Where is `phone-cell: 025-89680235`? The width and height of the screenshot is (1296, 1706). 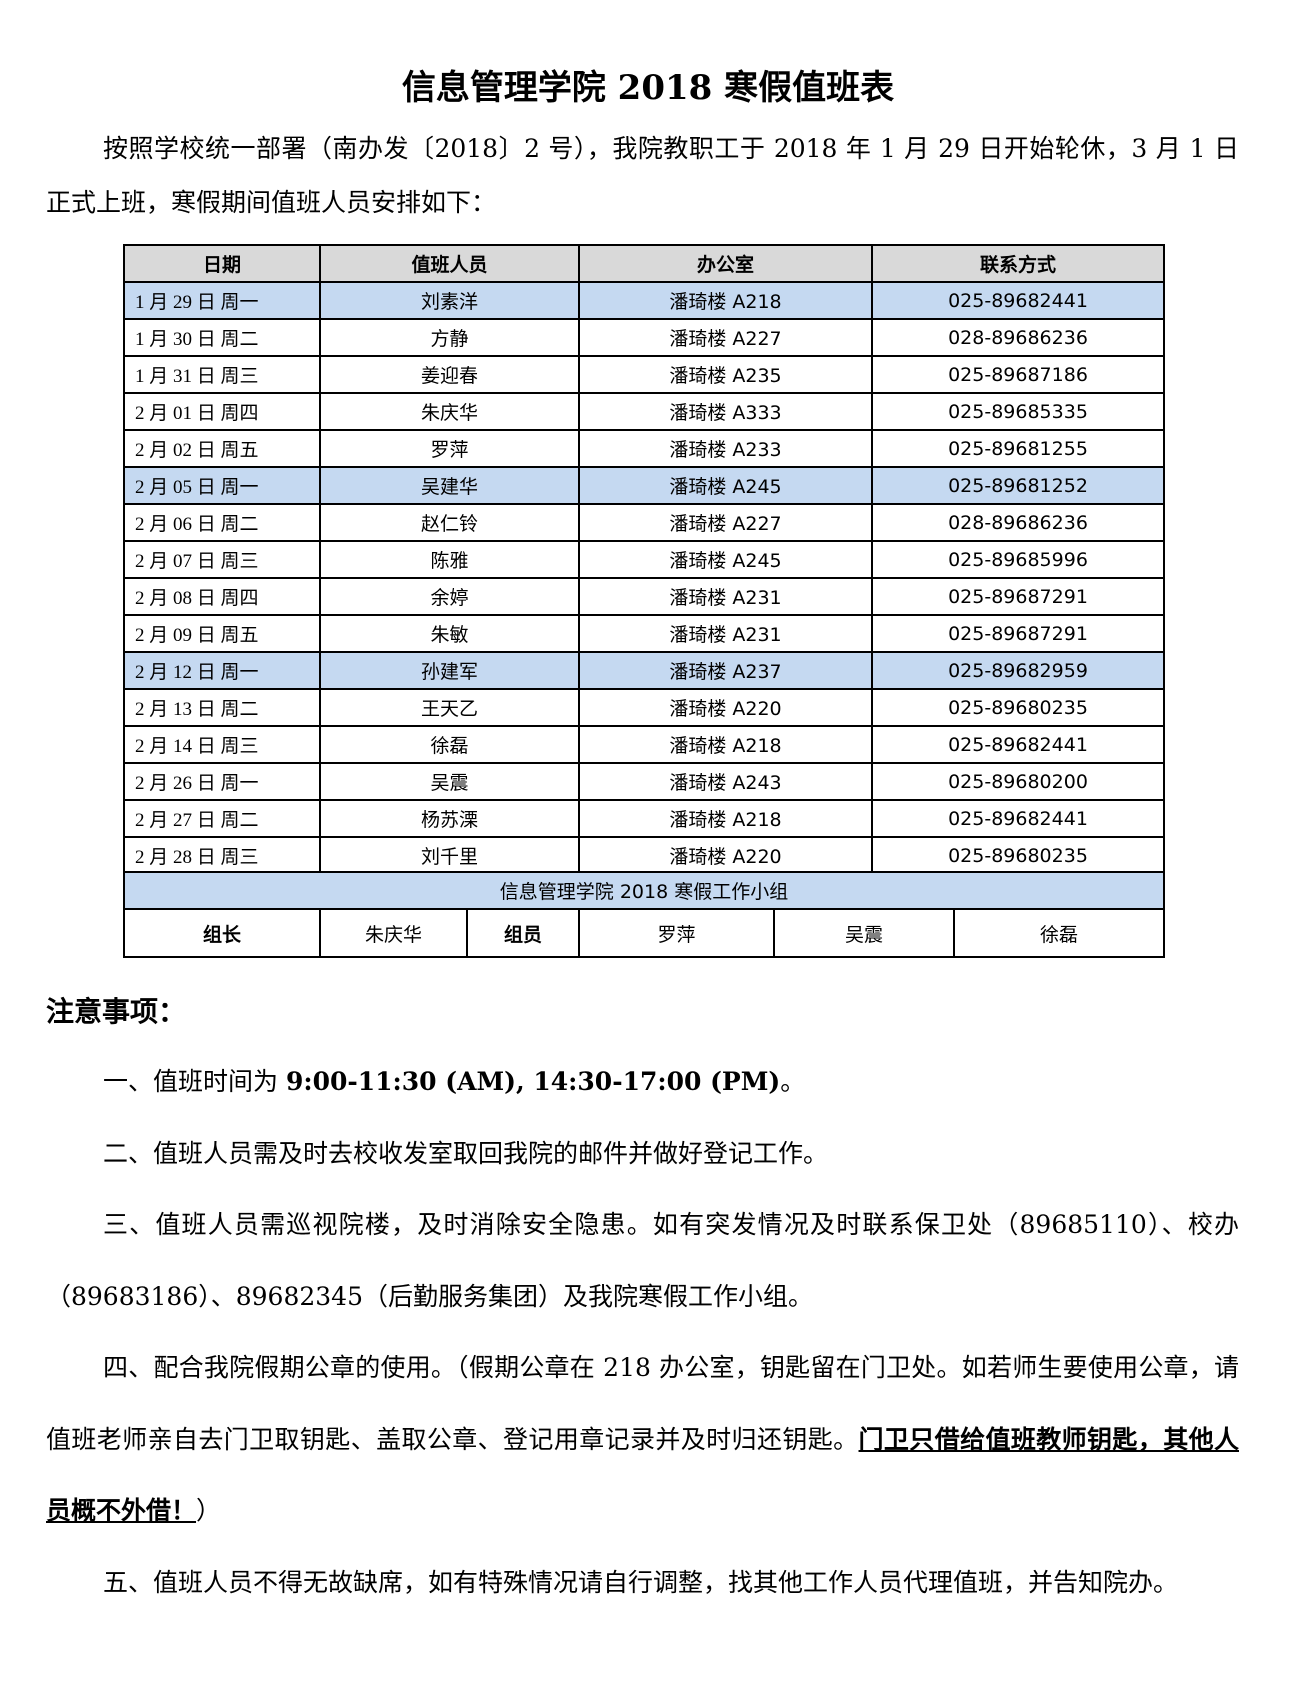 phone-cell: 025-89680235 is located at coordinates (1018, 855).